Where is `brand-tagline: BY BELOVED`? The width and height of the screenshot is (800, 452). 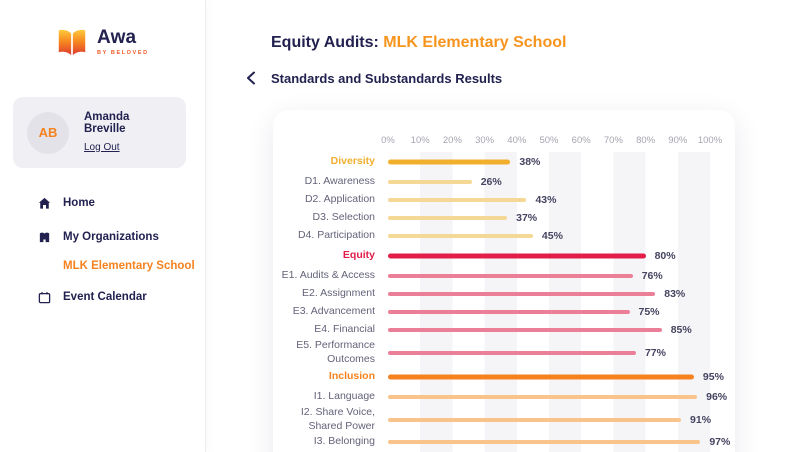
brand-tagline: BY BELOVED is located at coordinates (123, 53).